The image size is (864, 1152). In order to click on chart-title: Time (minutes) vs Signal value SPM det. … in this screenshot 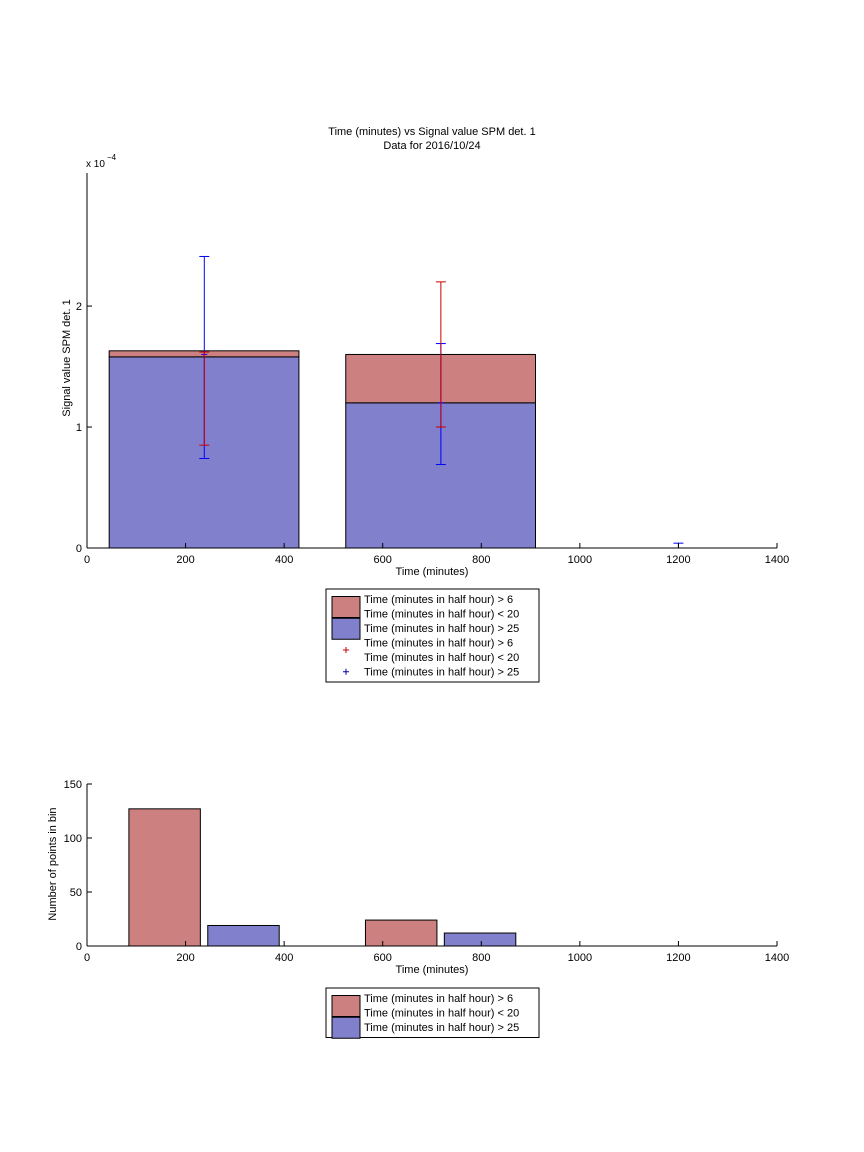, I will do `click(431, 132)`.